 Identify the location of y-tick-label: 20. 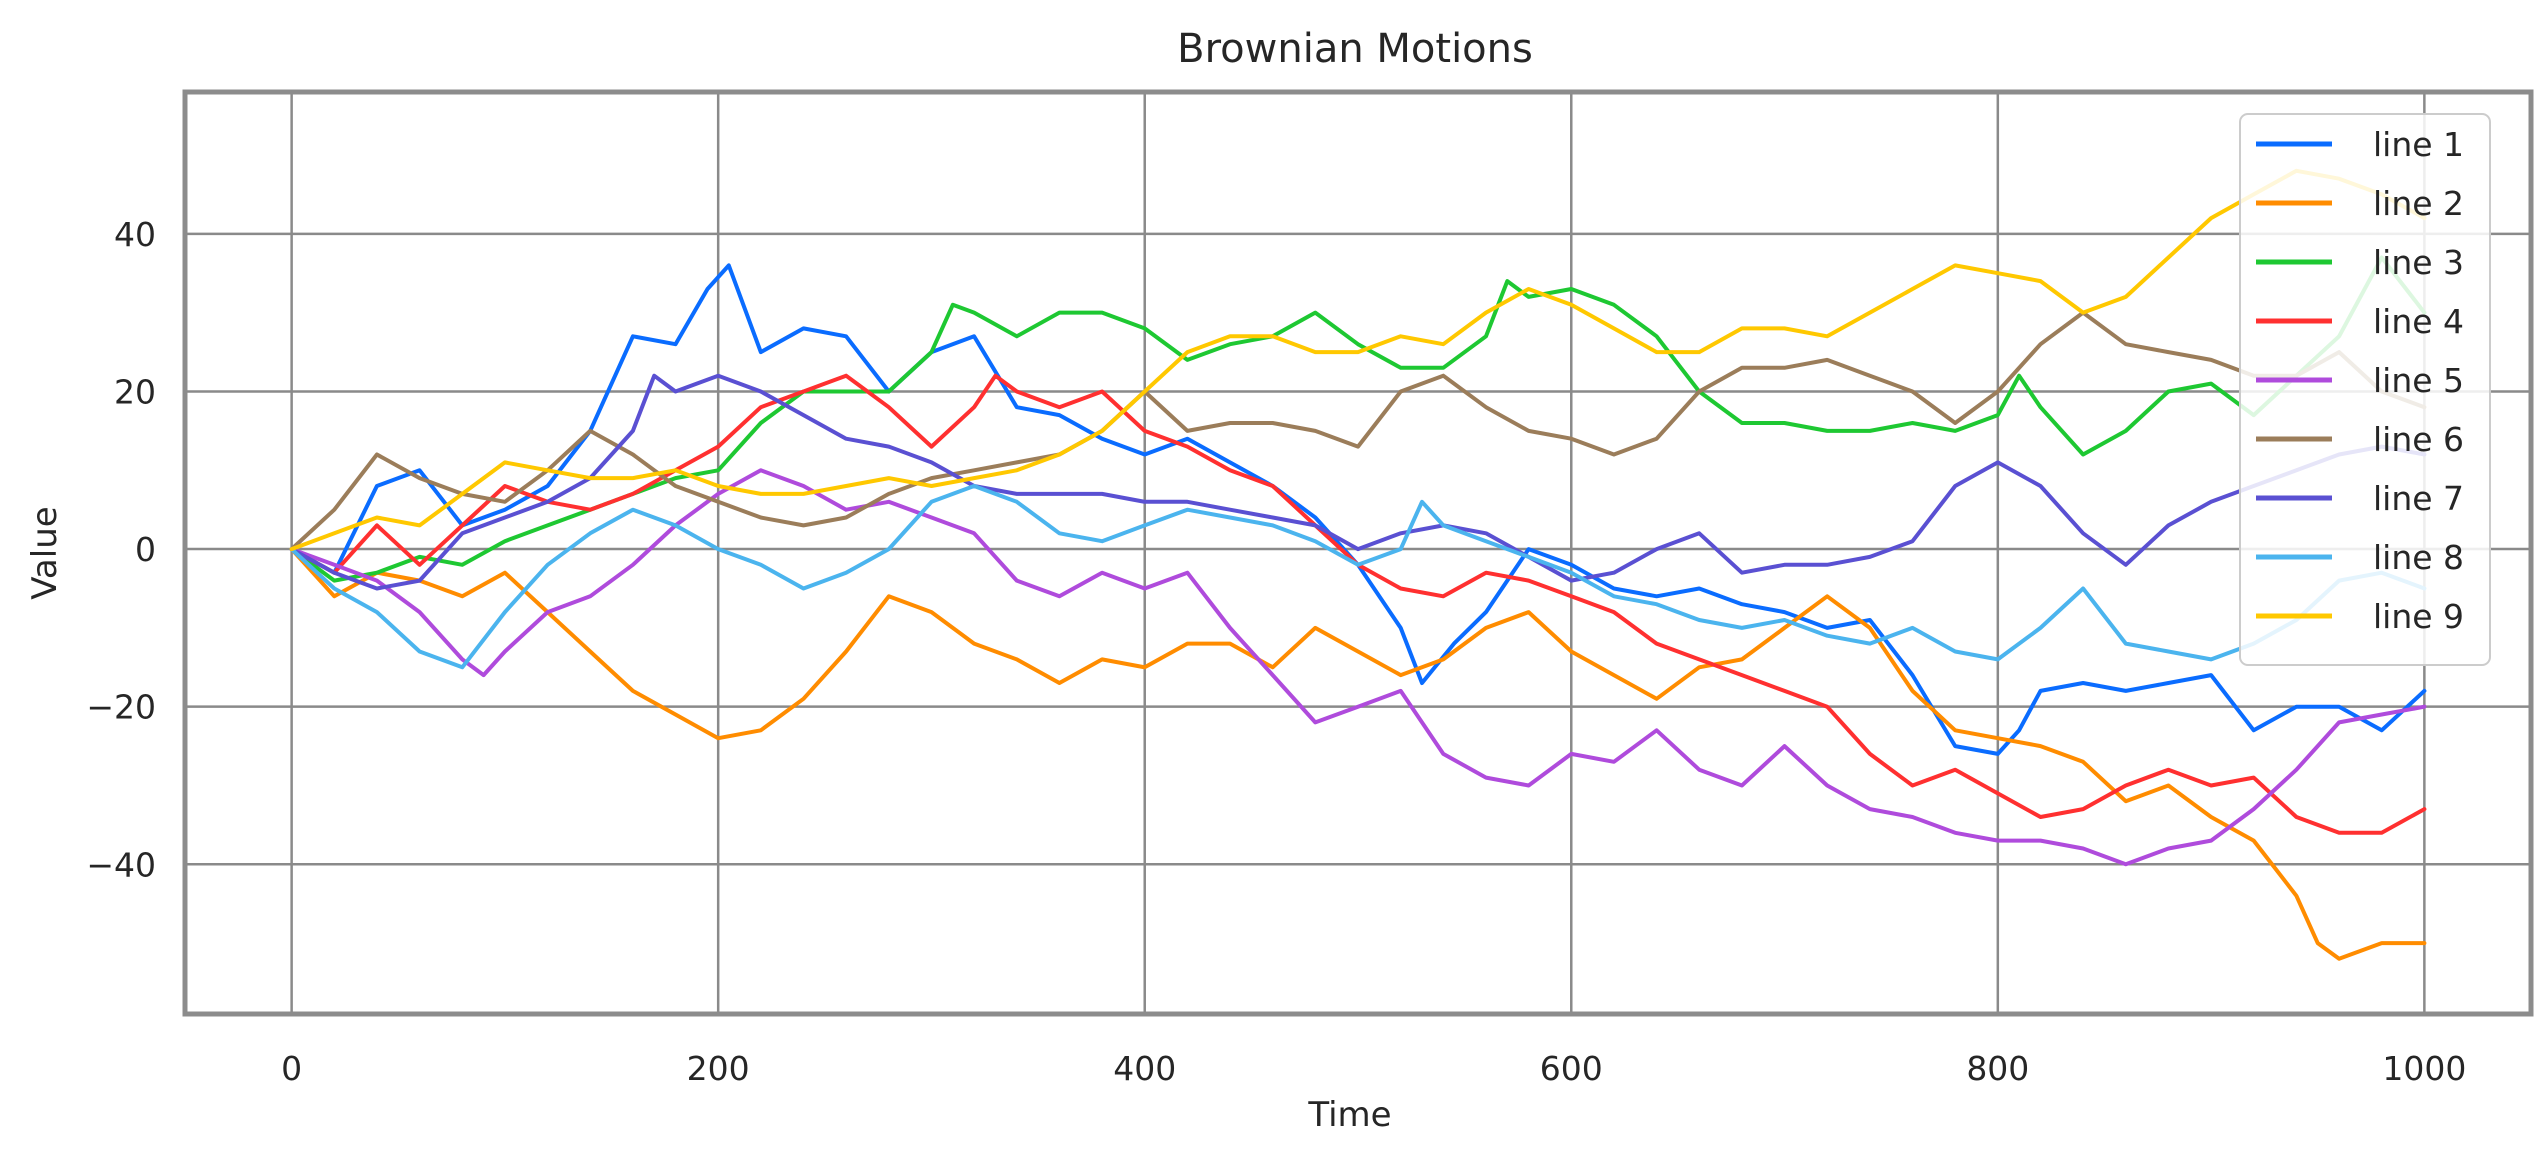
(135, 391).